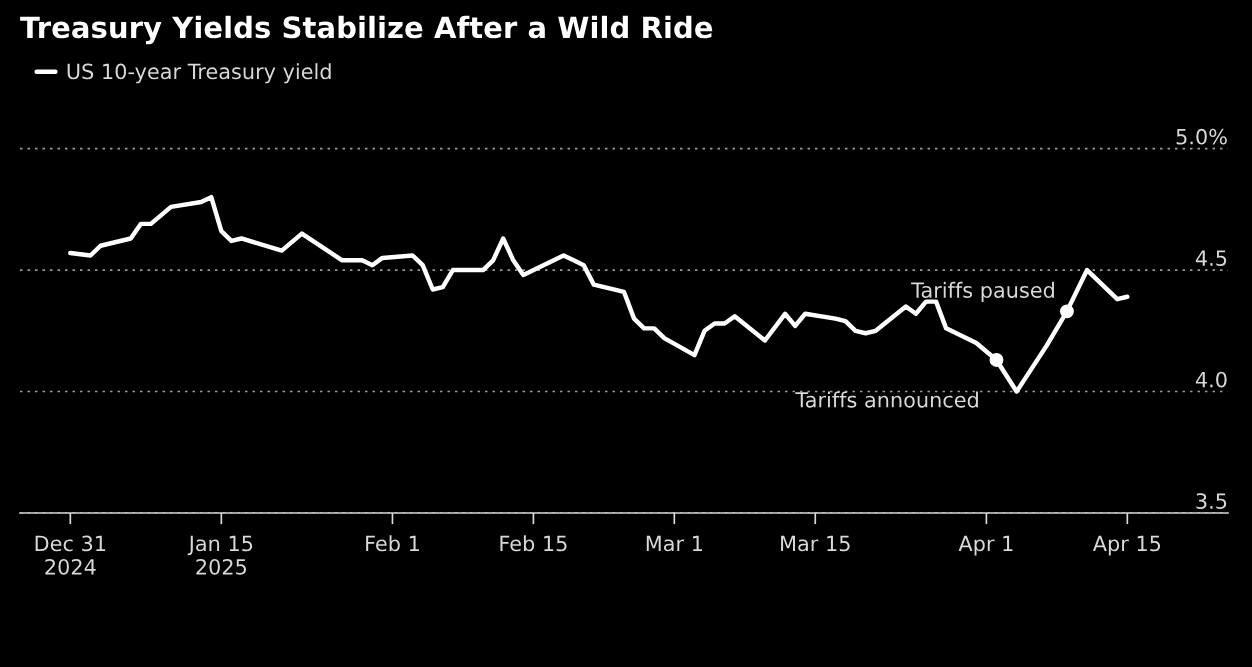 The image size is (1252, 667). What do you see at coordinates (985, 545) in the screenshot?
I see `x-tick-label: Apr 1` at bounding box center [985, 545].